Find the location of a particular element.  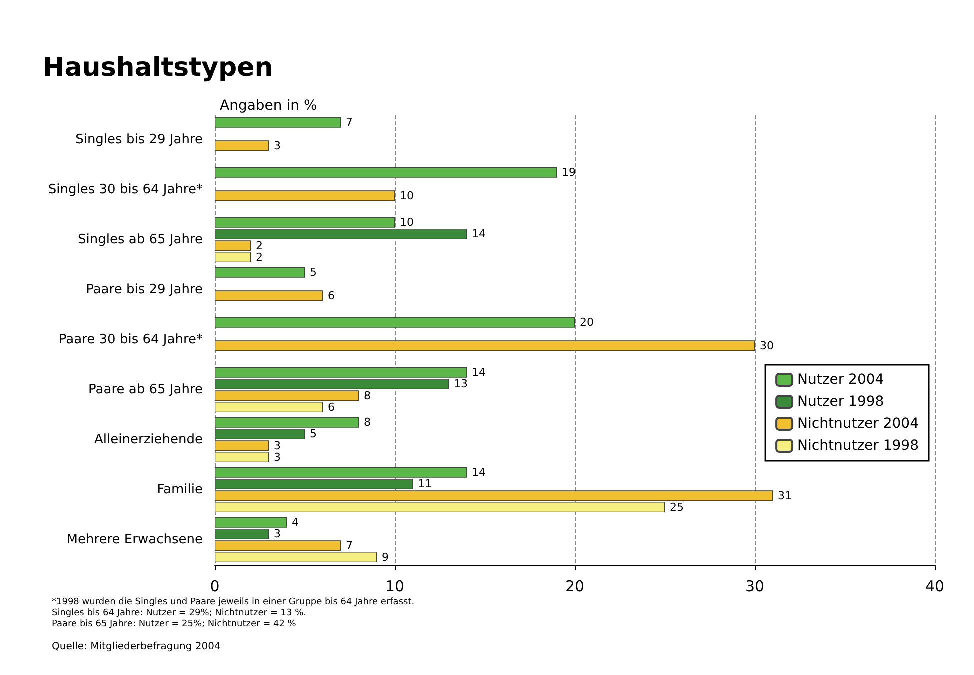

data-label: 9 is located at coordinates (385, 557).